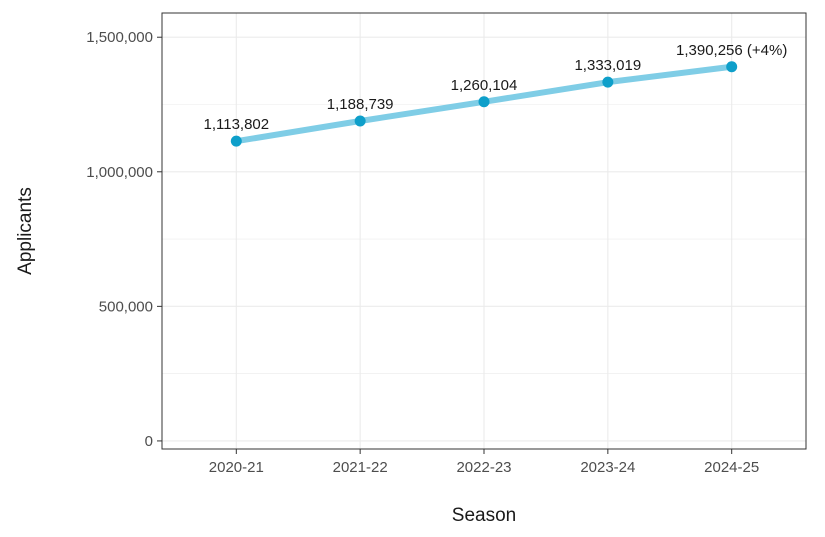 This screenshot has height=537, width=825. What do you see at coordinates (126, 306) in the screenshot?
I see `y-tick-label: 500,000` at bounding box center [126, 306].